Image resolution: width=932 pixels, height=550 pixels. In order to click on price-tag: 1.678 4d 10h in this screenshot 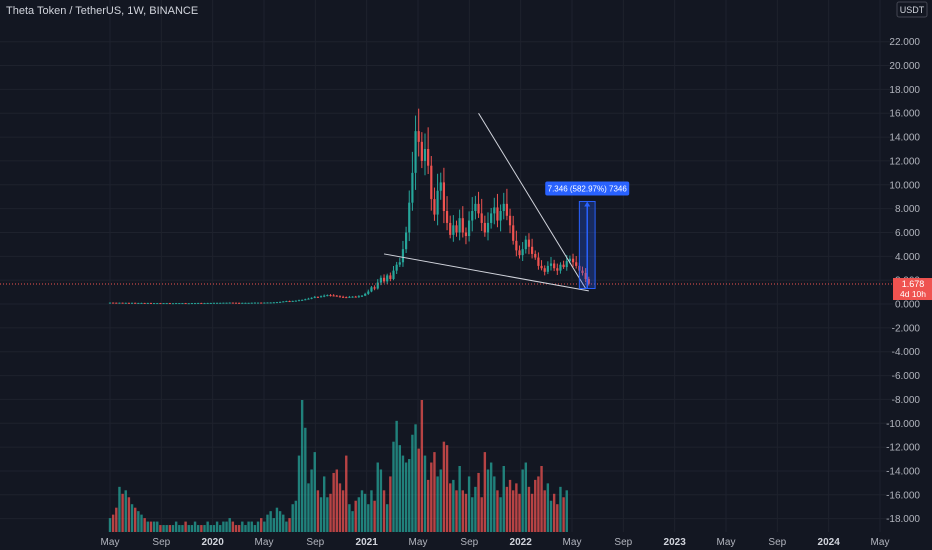, I will do `click(912, 289)`.